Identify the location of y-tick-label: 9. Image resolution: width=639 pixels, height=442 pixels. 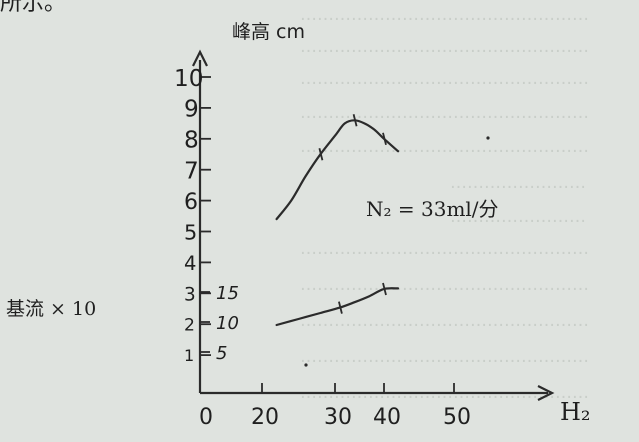
(191, 109).